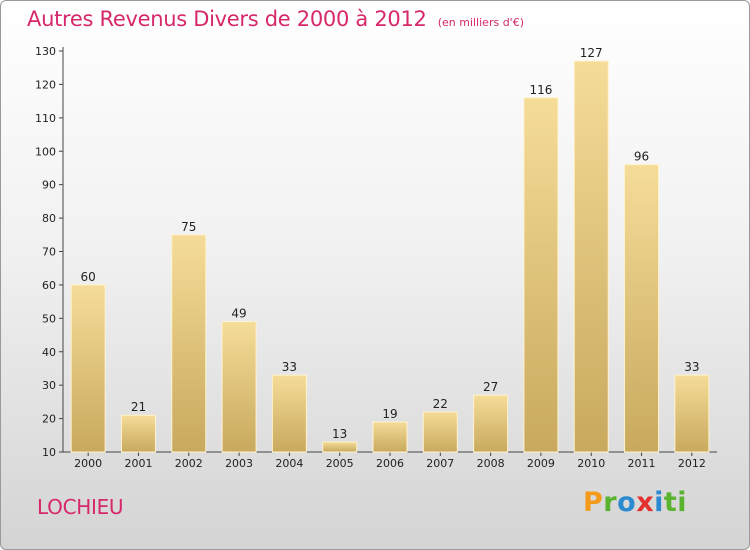 This screenshot has width=750, height=550. What do you see at coordinates (340, 447) in the screenshot?
I see `bar-2005` at bounding box center [340, 447].